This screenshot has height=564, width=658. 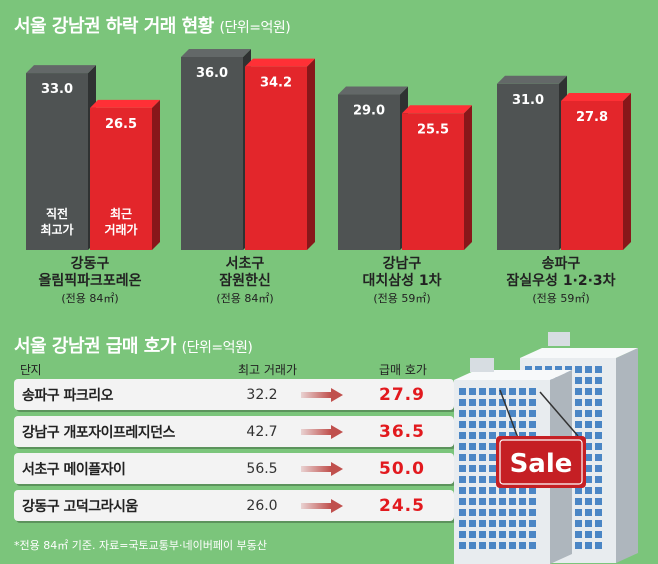 I want to click on series-label: 최근, so click(x=121, y=213).